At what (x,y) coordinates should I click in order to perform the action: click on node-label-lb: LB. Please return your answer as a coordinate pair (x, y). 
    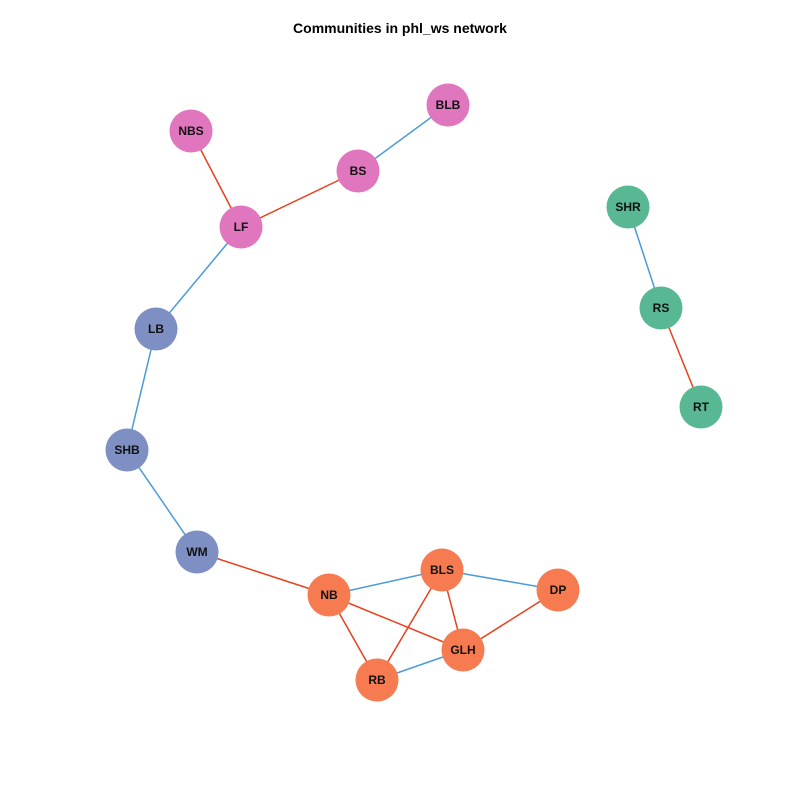
    Looking at the image, I should click on (156, 329).